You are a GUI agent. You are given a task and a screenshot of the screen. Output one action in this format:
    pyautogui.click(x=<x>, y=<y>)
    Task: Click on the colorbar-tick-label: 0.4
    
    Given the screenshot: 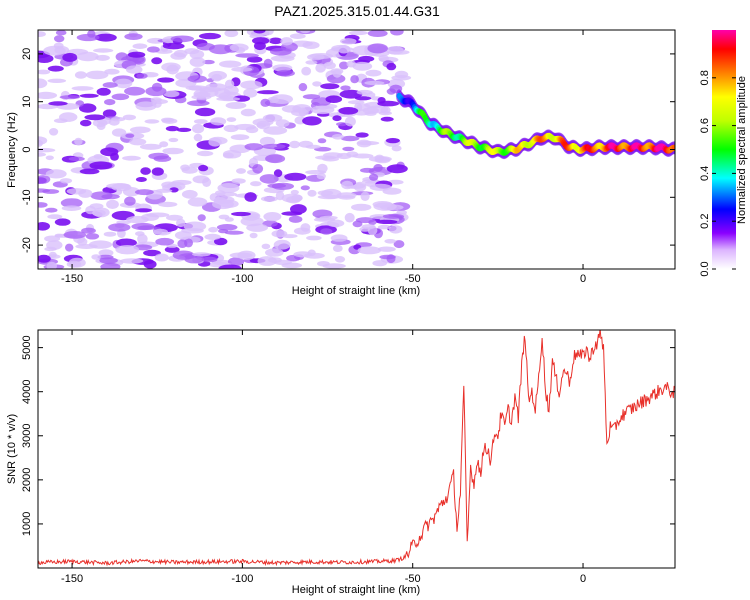 What is the action you would take?
    pyautogui.click(x=705, y=173)
    